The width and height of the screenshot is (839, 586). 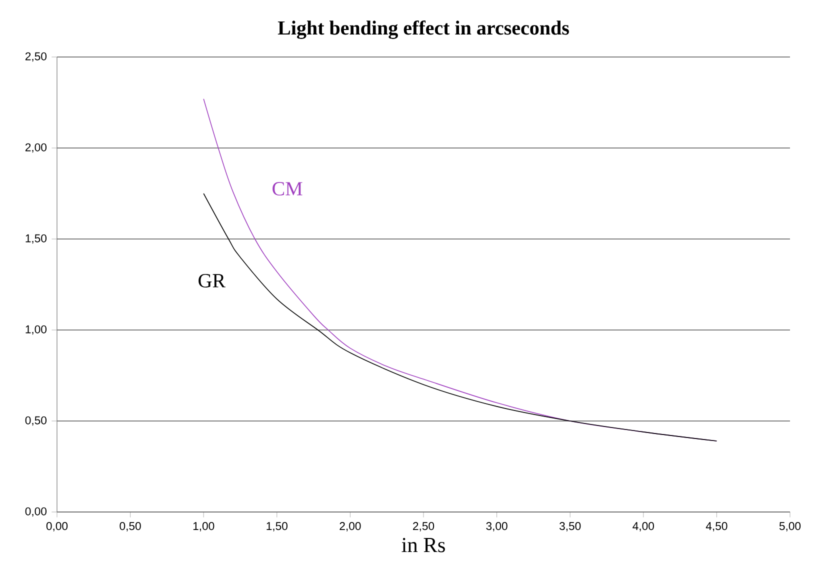 What do you see at coordinates (570, 527) in the screenshot?
I see `x-tick-label: 3,50` at bounding box center [570, 527].